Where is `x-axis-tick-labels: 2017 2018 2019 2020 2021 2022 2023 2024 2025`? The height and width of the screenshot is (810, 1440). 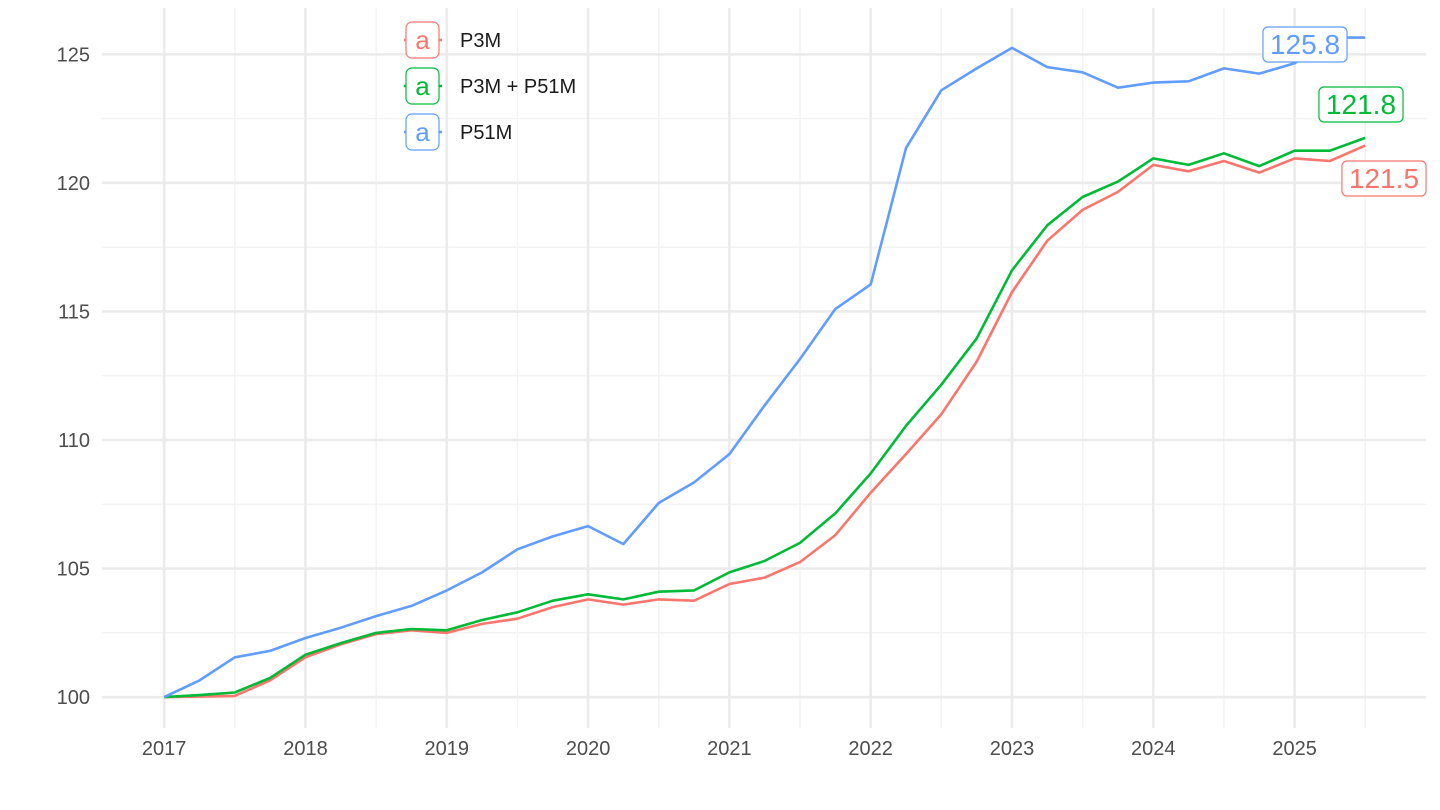
x-axis-tick-labels: 2017 2018 2019 2020 2021 2022 2023 2024 2025 is located at coordinates (729, 749).